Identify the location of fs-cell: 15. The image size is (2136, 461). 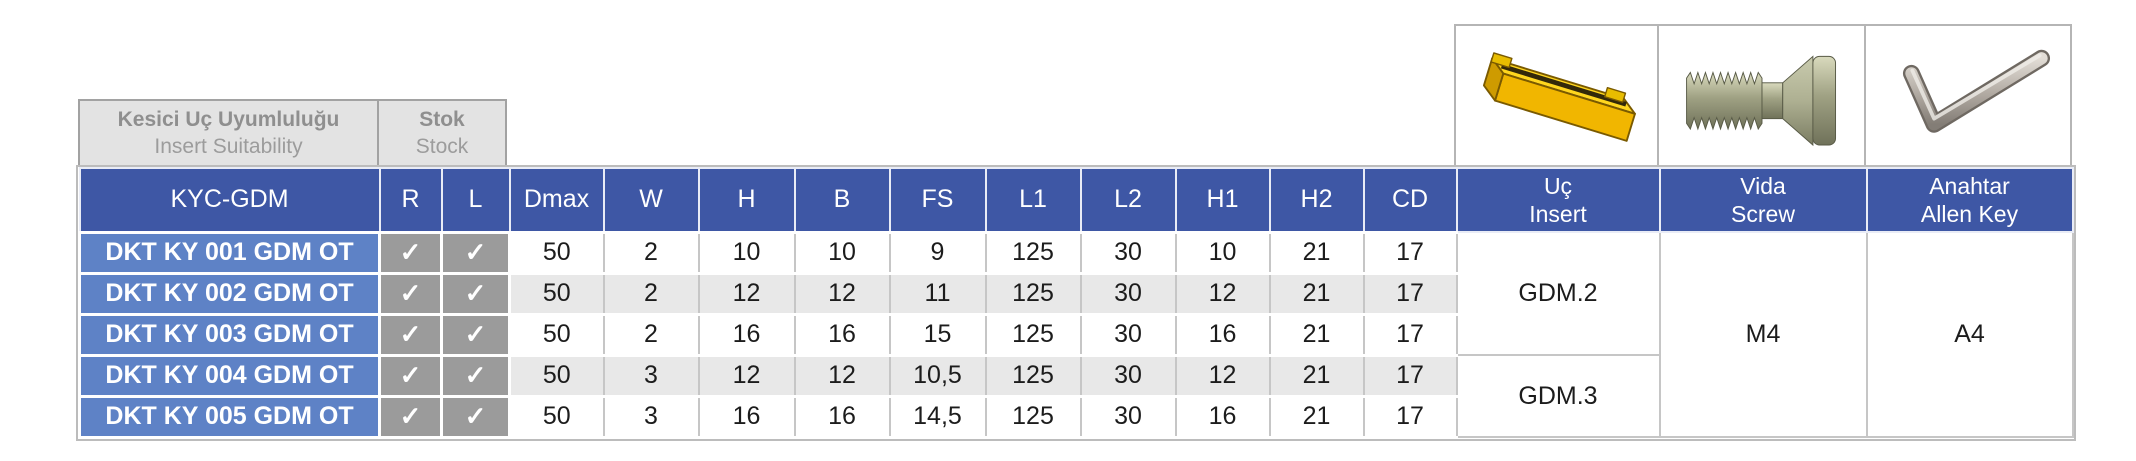
(937, 334).